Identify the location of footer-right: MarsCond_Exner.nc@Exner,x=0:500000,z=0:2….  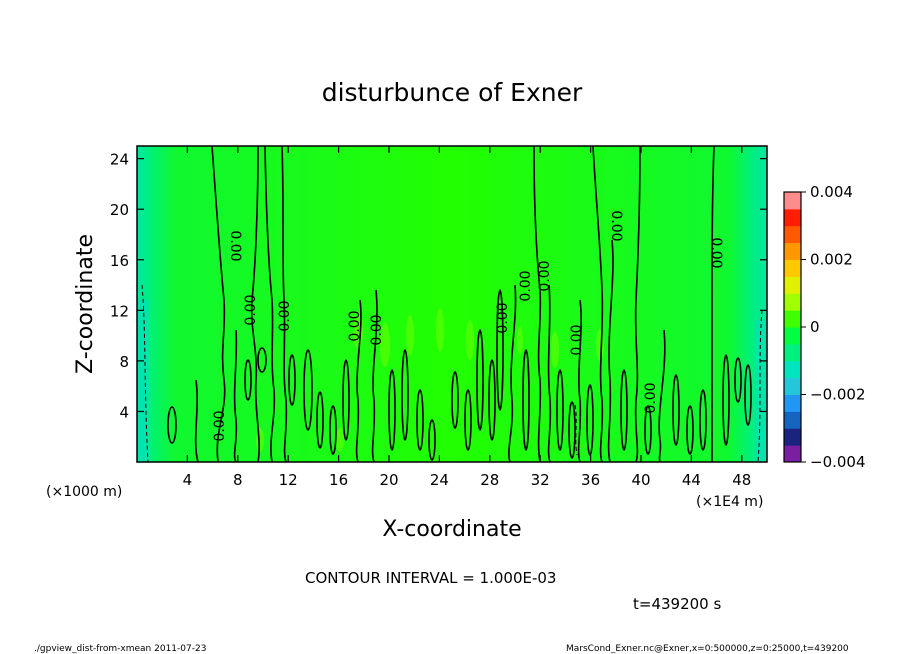
(707, 649).